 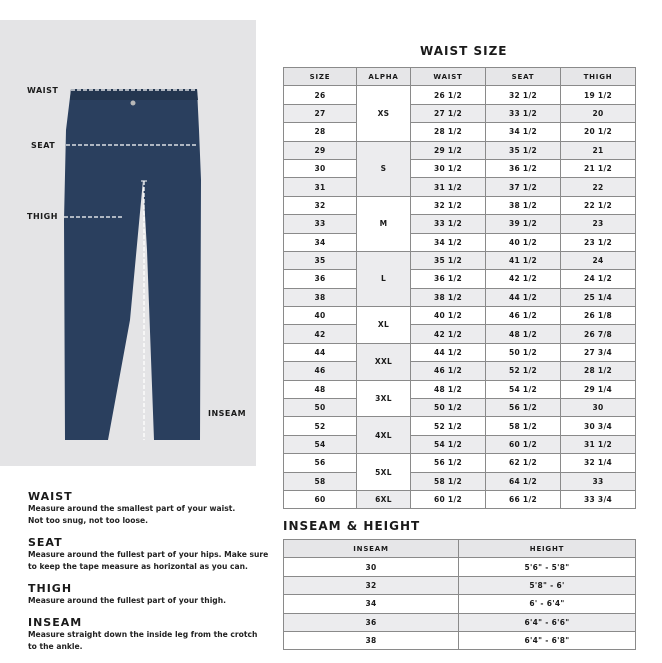 What do you see at coordinates (598, 242) in the screenshot?
I see `thigh-cell: 23 1/2` at bounding box center [598, 242].